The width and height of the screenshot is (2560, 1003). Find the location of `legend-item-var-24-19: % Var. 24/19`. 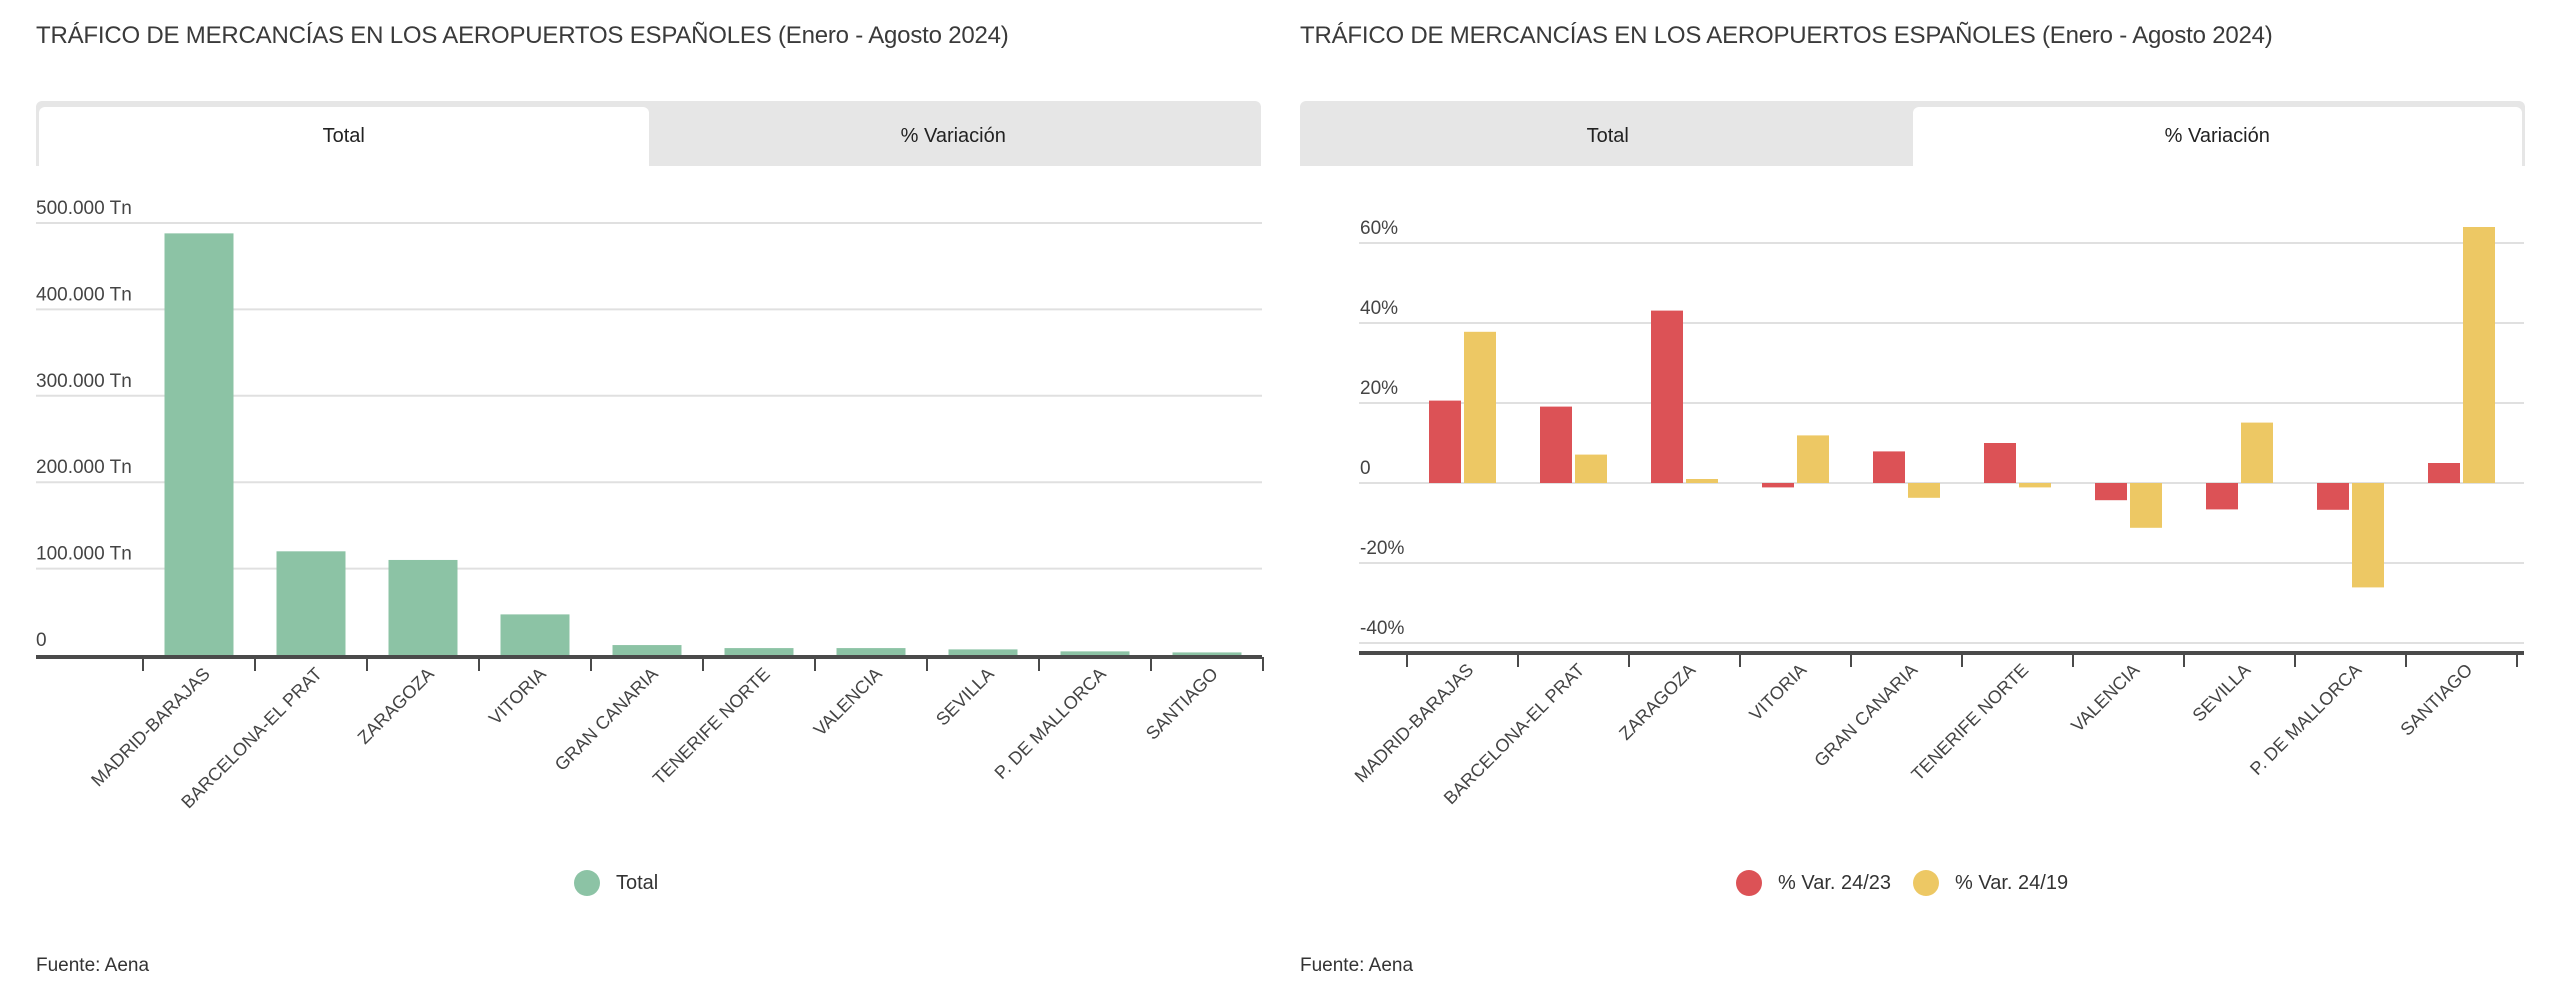

legend-item-var-24-19: % Var. 24/19 is located at coordinates (1990, 883).